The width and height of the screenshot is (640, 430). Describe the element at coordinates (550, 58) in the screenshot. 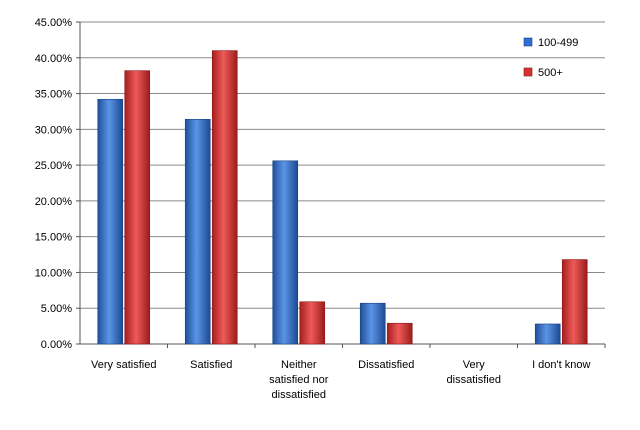

I see `legend: 100-499 500+` at that location.